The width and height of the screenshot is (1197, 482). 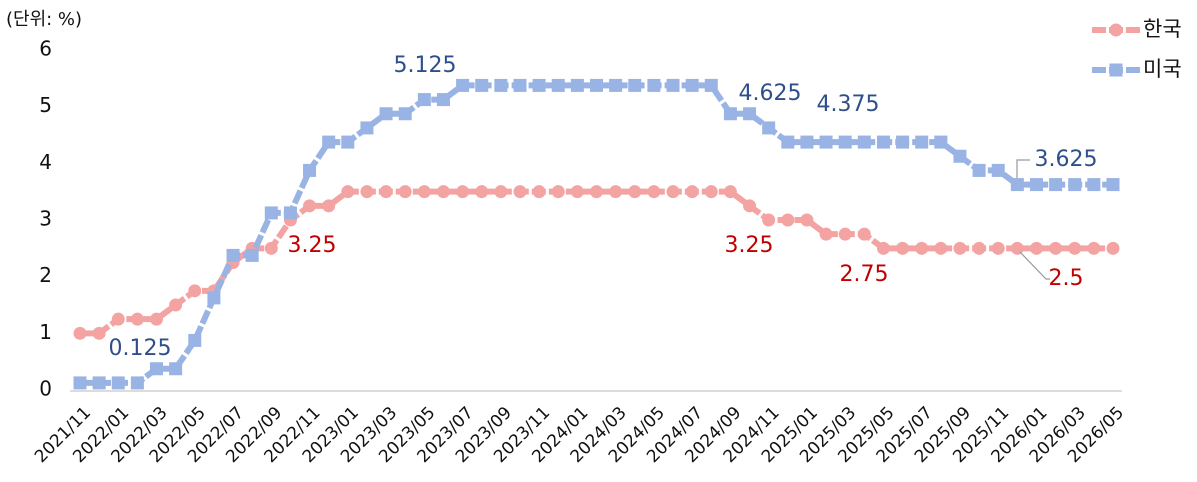 I want to click on unit-label: (단위: %), so click(x=44, y=19).